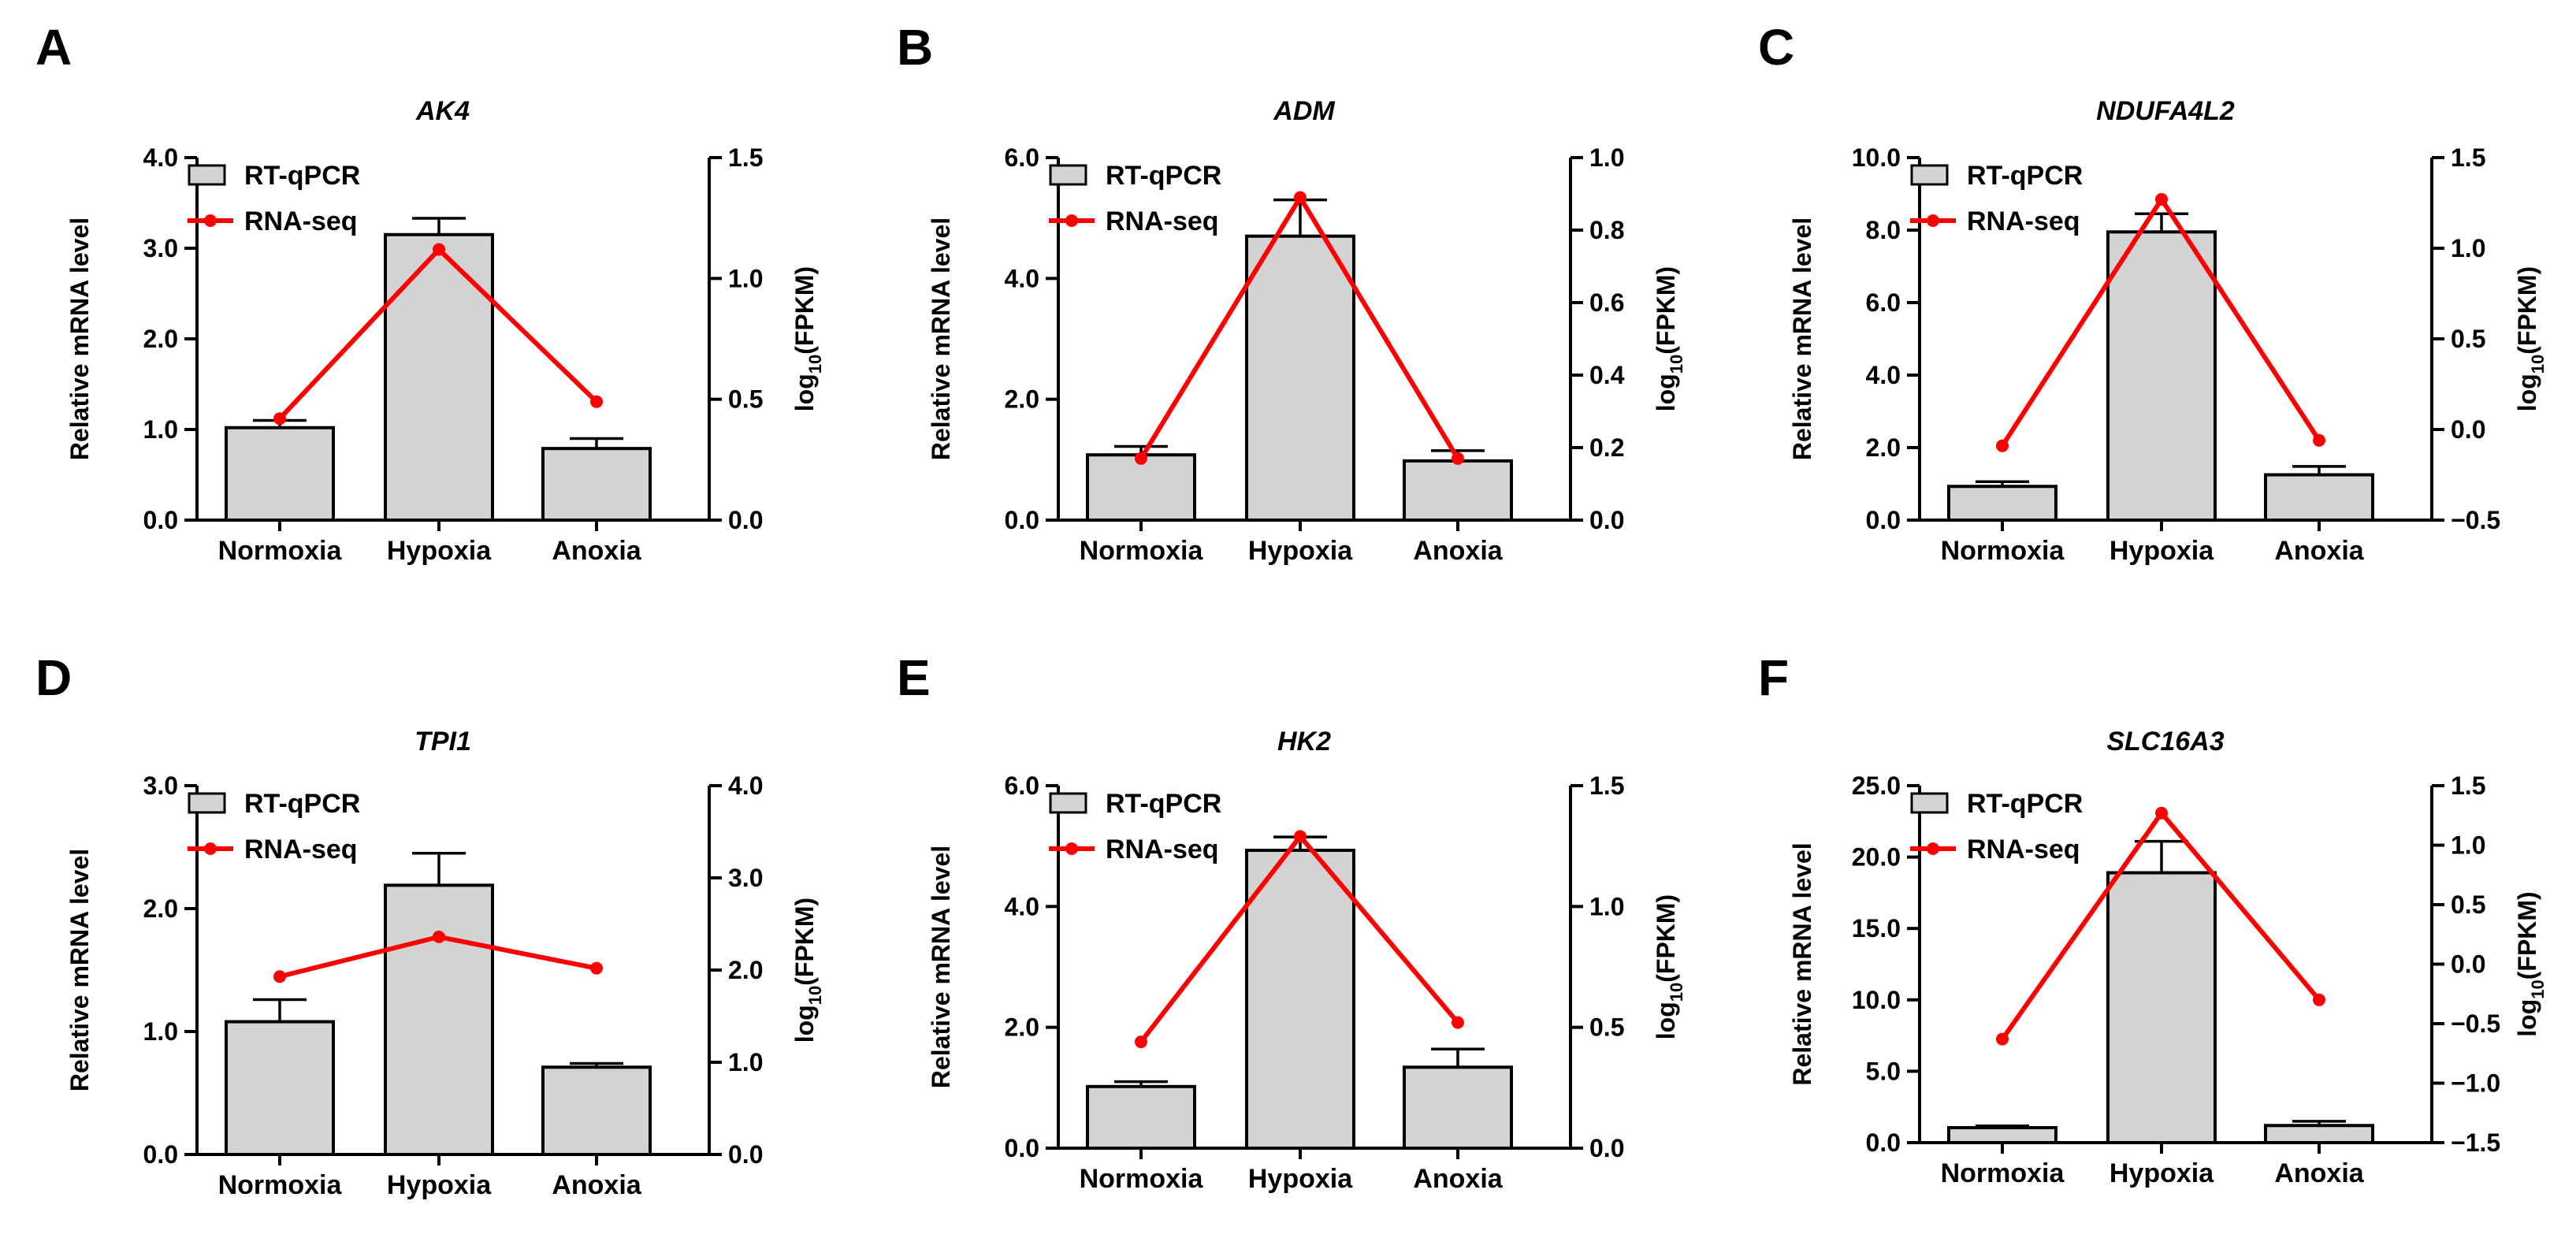 The height and width of the screenshot is (1238, 2576). What do you see at coordinates (1607, 375) in the screenshot?
I see `y2-tick-label: 0.4` at bounding box center [1607, 375].